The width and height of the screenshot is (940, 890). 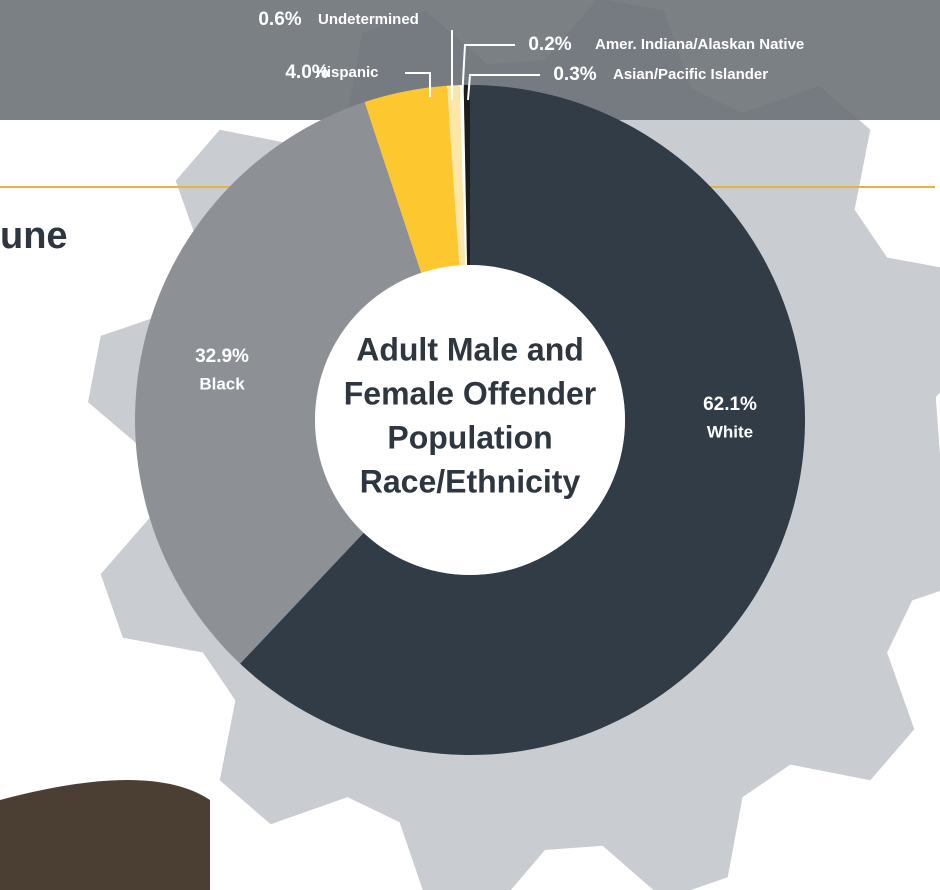 What do you see at coordinates (279, 19) in the screenshot?
I see `value-label: 0.6%` at bounding box center [279, 19].